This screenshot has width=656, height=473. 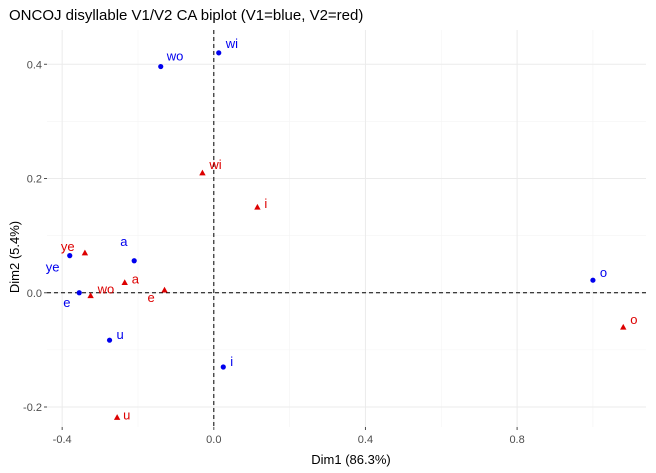 I want to click on label-wi-v1: wi, so click(x=231, y=43).